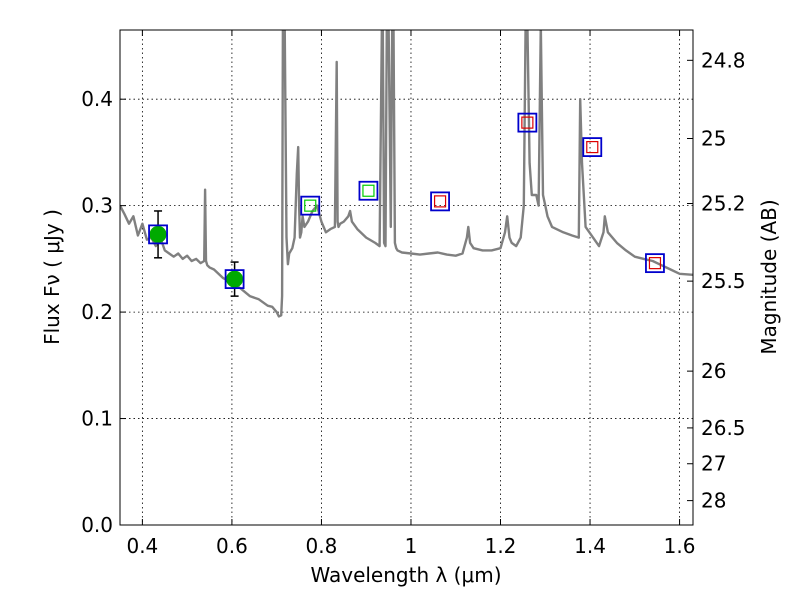 The image size is (800, 600). What do you see at coordinates (97, 525) in the screenshot?
I see `y-tick-label: 0.0` at bounding box center [97, 525].